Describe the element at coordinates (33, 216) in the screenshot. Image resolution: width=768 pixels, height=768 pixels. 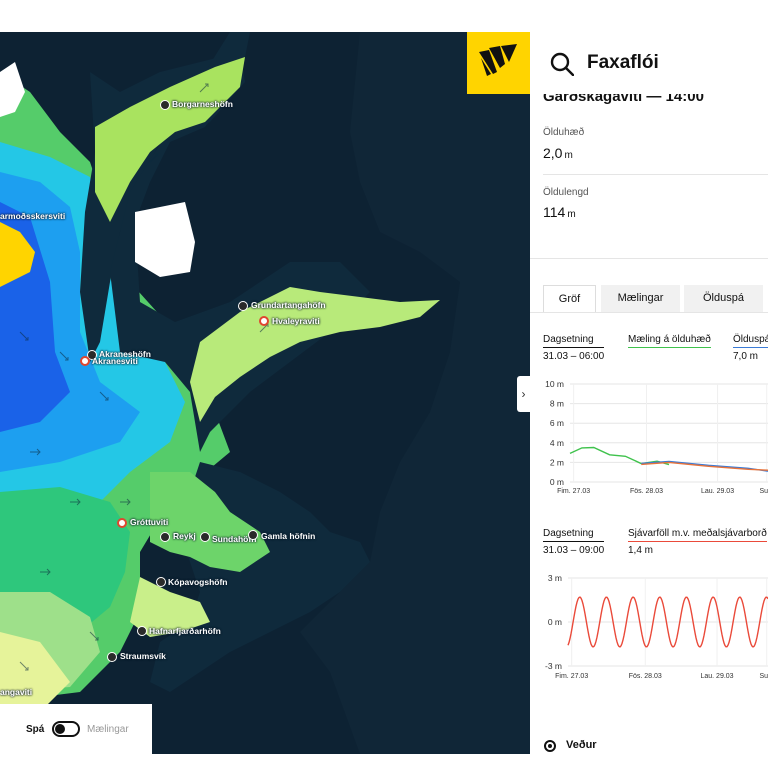
I see `place-label: armoðsskersviti` at that location.